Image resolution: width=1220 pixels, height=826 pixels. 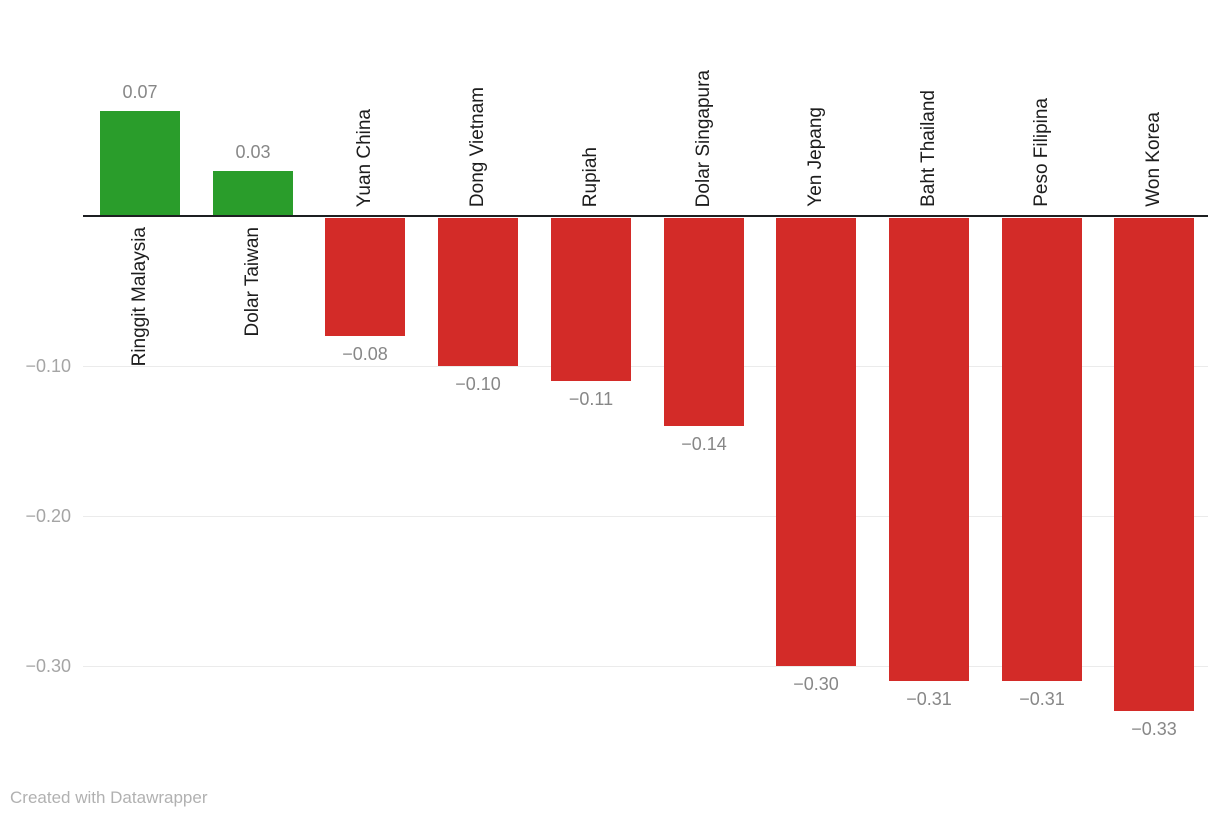 What do you see at coordinates (590, 176) in the screenshot?
I see `bar-category-label: Rupiah` at bounding box center [590, 176].